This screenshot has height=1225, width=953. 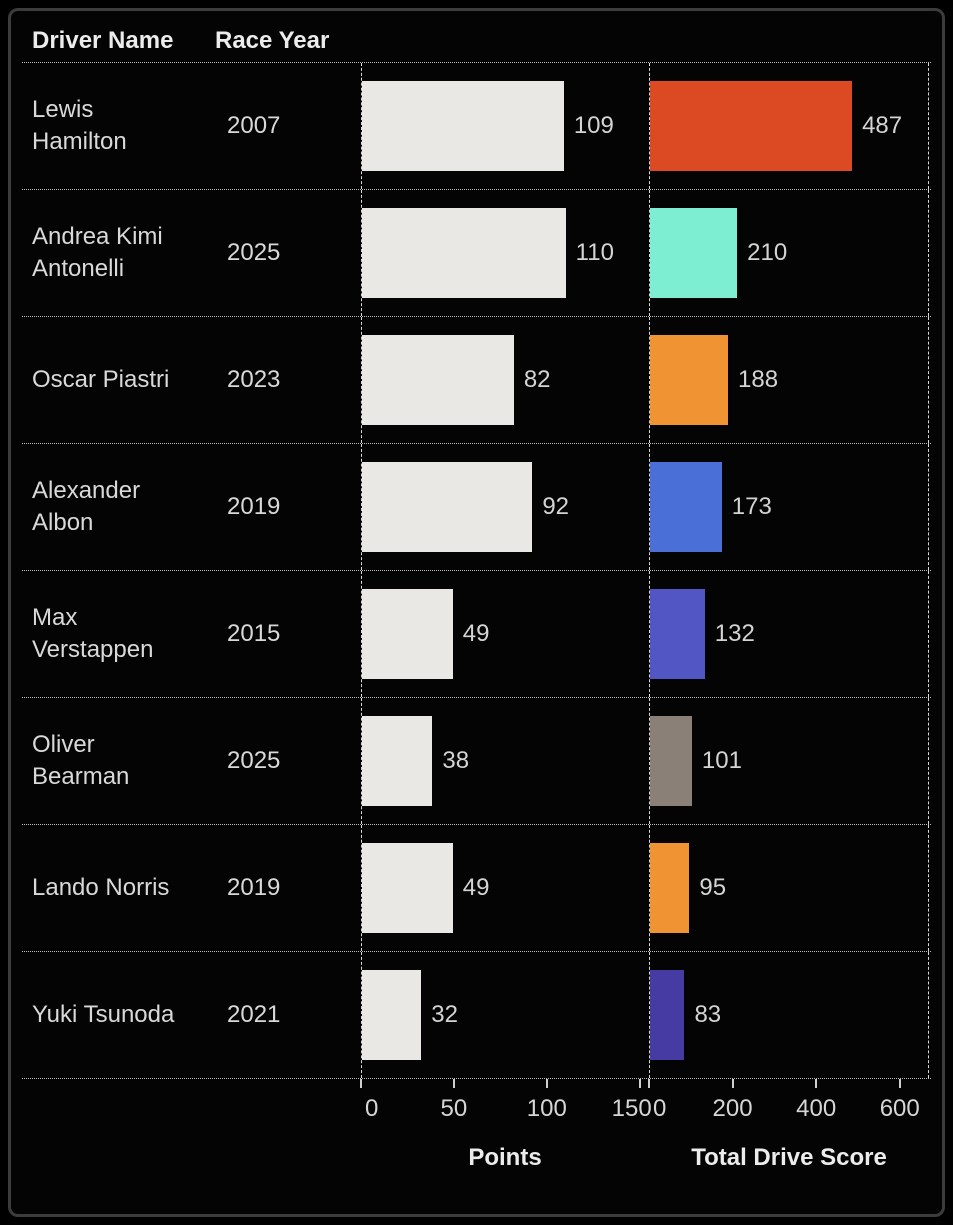 What do you see at coordinates (594, 252) in the screenshot?
I see `points-value: 110` at bounding box center [594, 252].